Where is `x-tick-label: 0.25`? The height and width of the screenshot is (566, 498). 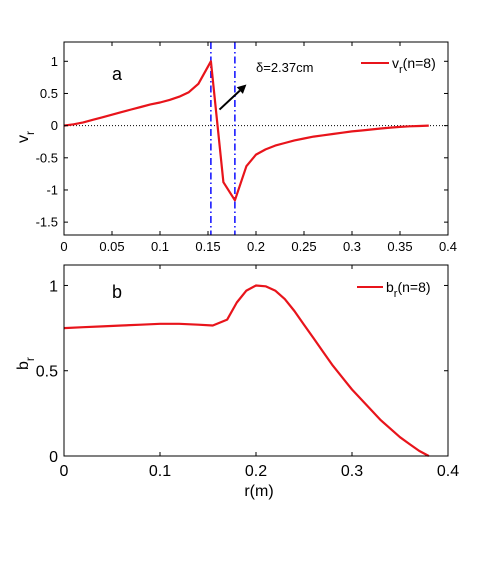
x-tick-label: 0.25 is located at coordinates (303, 246).